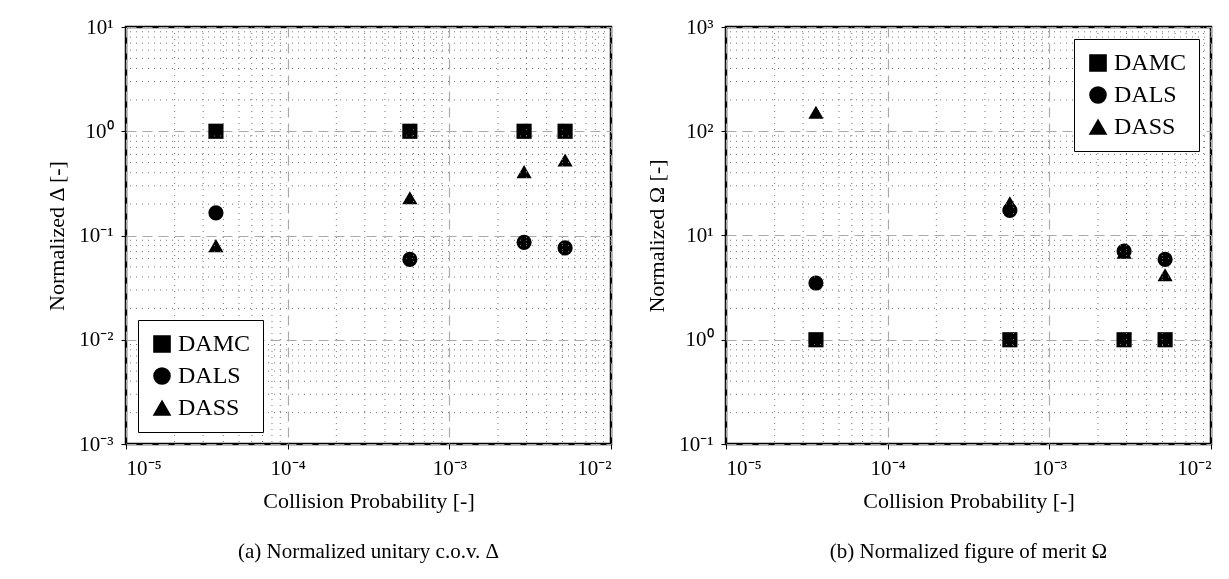  What do you see at coordinates (96, 339) in the screenshot?
I see `y-tick-label: 10⁻²` at bounding box center [96, 339].